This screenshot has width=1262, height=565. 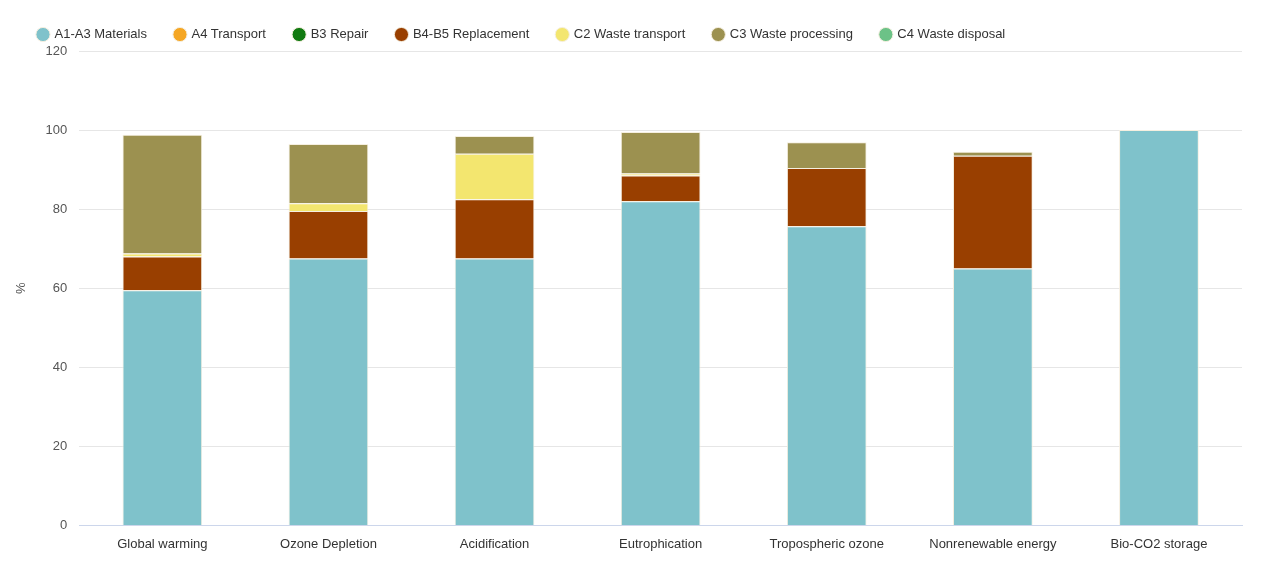 What do you see at coordinates (60, 287) in the screenshot?
I see `y-tick-label: 60` at bounding box center [60, 287].